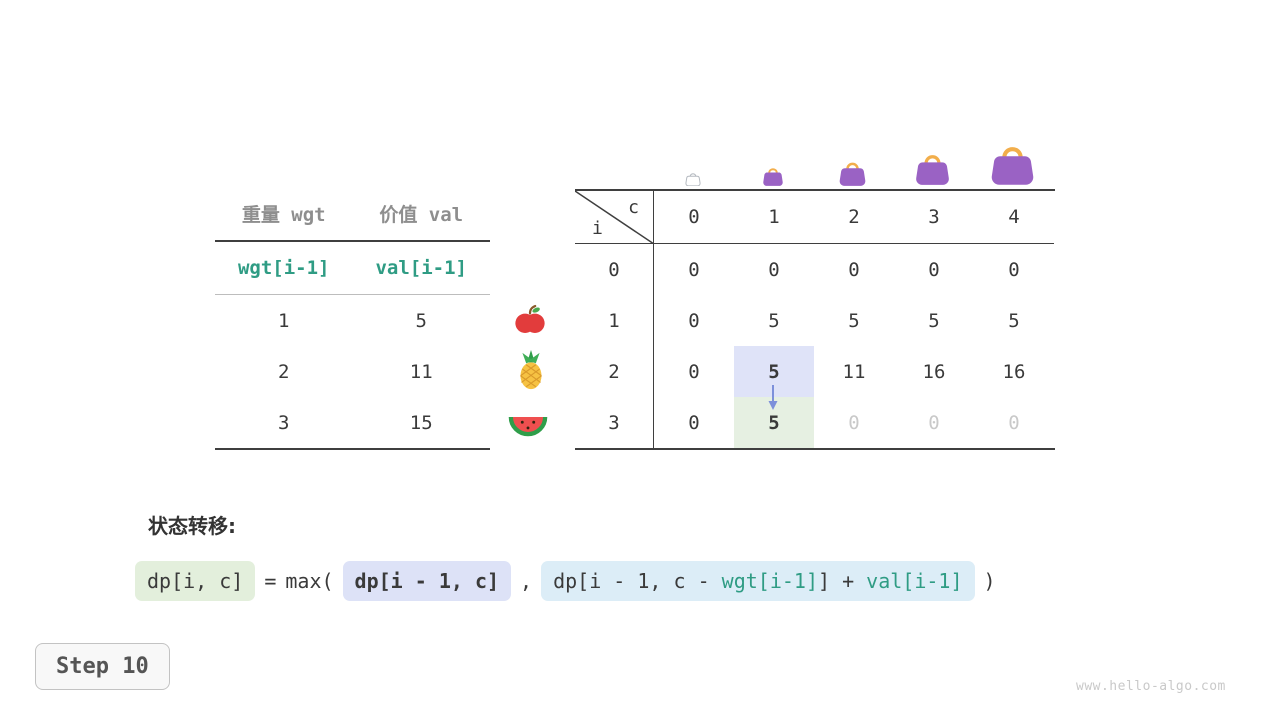  What do you see at coordinates (854, 371) in the screenshot?
I see `dp-cell: 11` at bounding box center [854, 371].